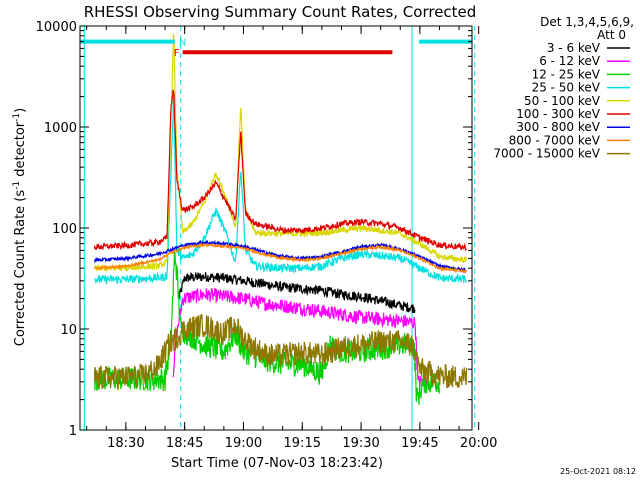  What do you see at coordinates (555, 140) in the screenshot?
I see `legend-label: 800 - 7000 keV` at bounding box center [555, 140].